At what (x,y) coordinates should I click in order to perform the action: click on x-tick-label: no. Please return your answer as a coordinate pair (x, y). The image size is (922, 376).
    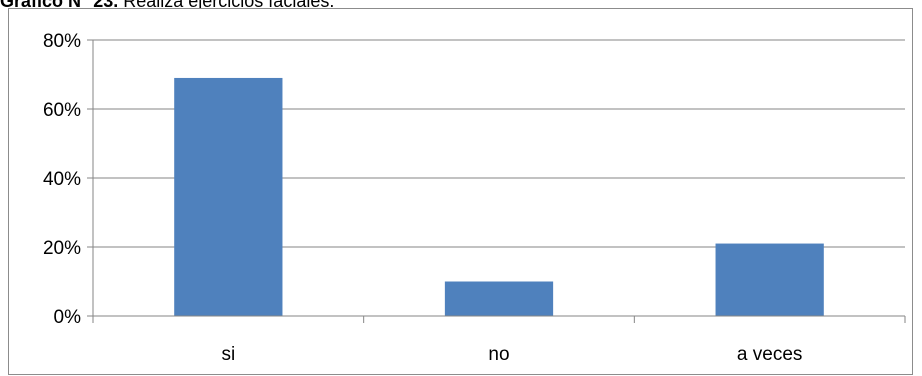
    Looking at the image, I should click on (498, 354).